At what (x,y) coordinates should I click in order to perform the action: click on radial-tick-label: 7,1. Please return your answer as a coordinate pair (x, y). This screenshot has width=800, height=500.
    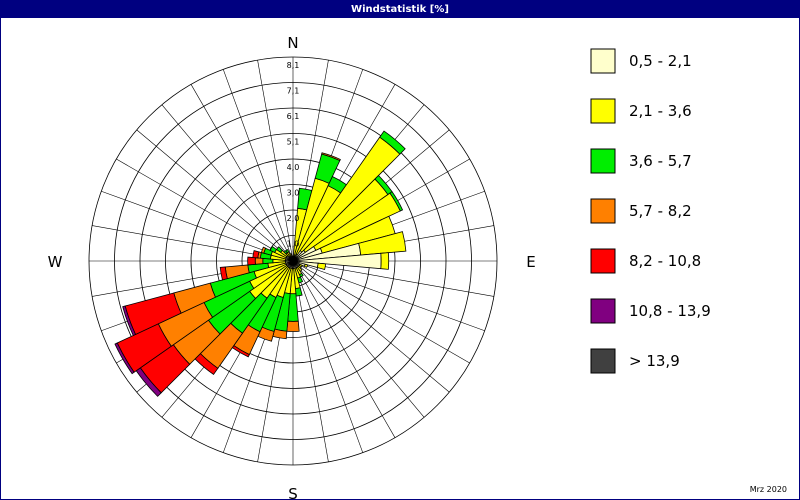
    Looking at the image, I should click on (293, 91).